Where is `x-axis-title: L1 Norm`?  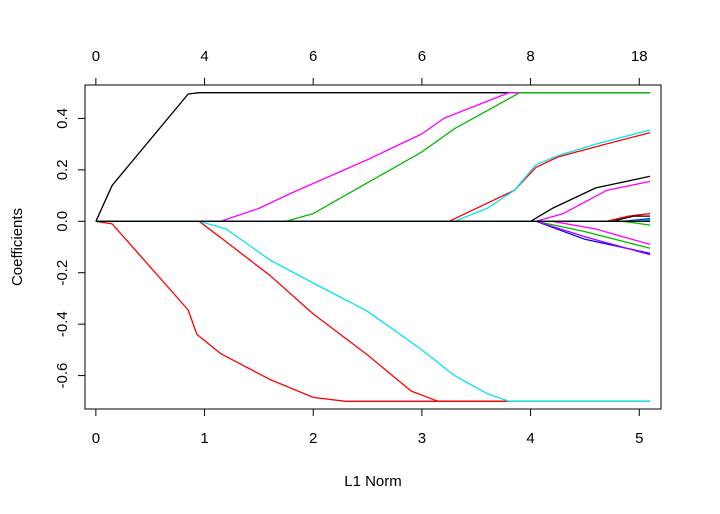 x-axis-title: L1 Norm is located at coordinates (373, 481).